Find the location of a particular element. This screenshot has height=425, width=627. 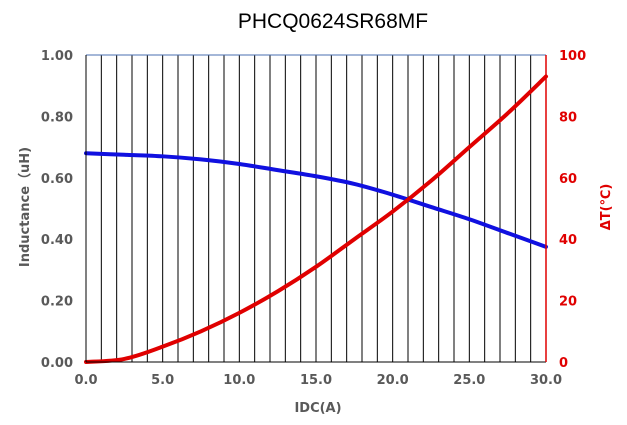

y-left-tick-label: 0.60 is located at coordinates (57, 179).